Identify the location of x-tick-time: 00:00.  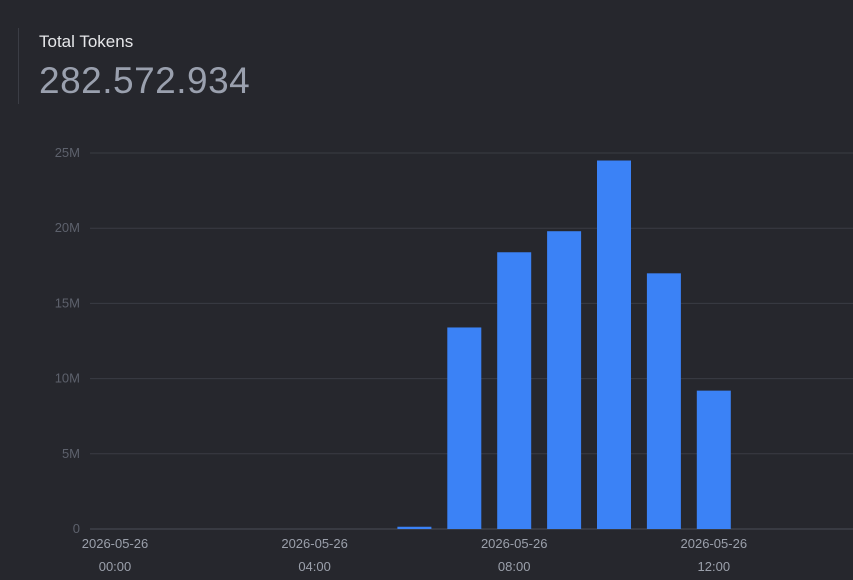
(115, 566).